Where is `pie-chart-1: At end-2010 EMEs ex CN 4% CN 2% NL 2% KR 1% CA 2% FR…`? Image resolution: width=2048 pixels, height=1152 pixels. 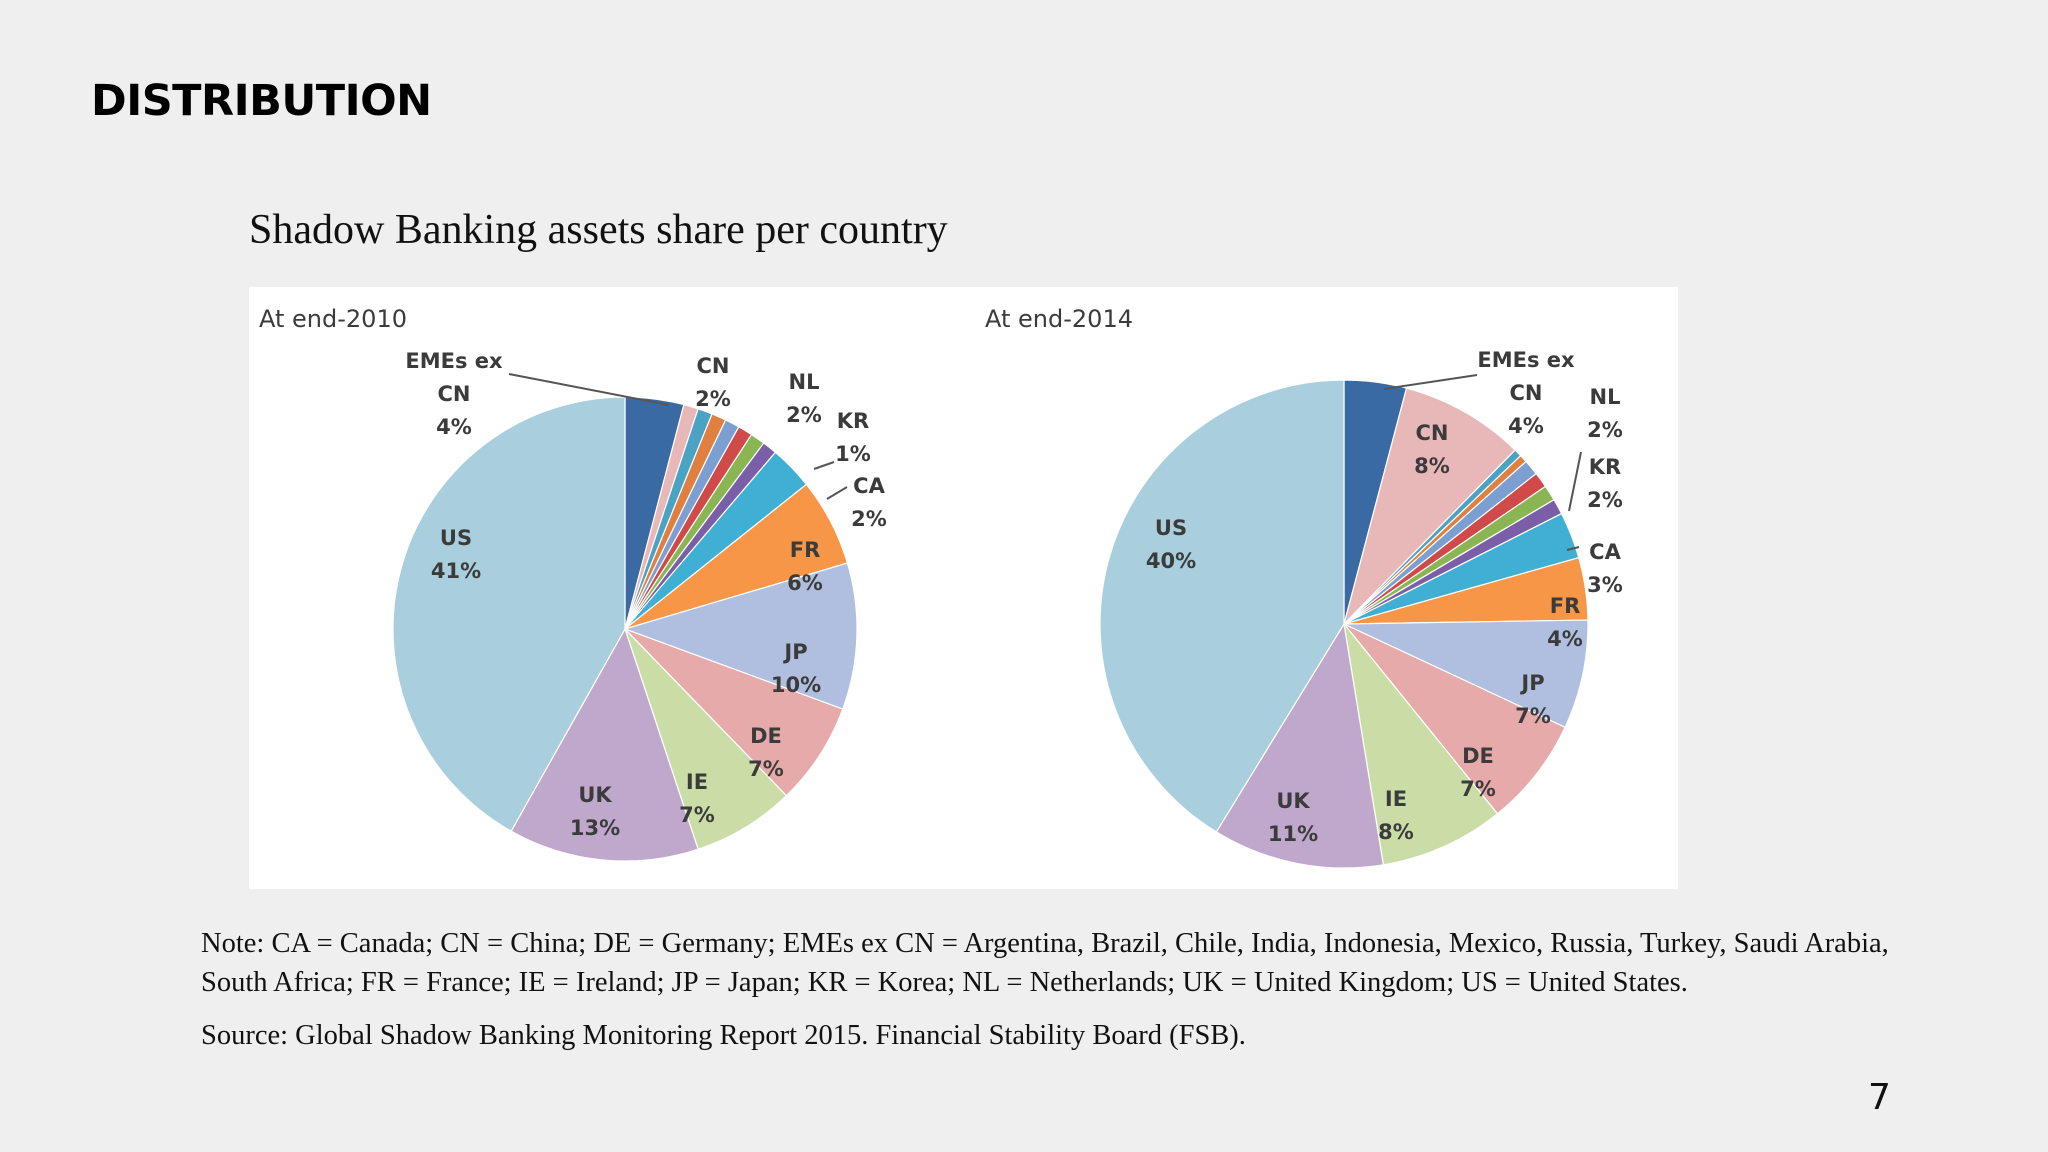
pie-chart-1: At end-2010 EMEs ex CN 4% CN 2% NL 2% KR 1% CA 2% FR… is located at coordinates (573, 583).